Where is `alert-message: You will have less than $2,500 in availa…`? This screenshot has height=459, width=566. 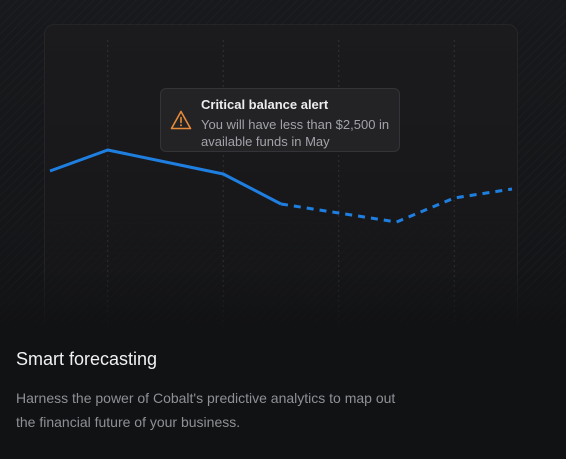 alert-message: You will have less than $2,500 in availa… is located at coordinates (295, 133).